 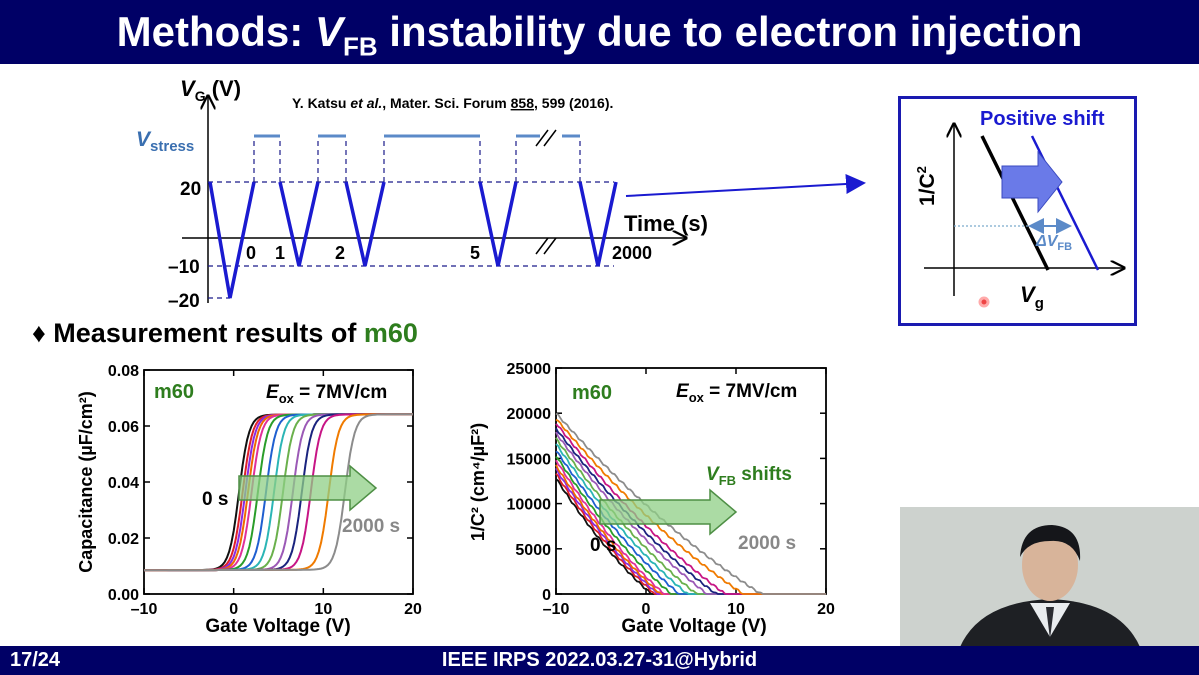 What do you see at coordinates (529, 505) in the screenshot?
I see `mott-ytick-label: 10000` at bounding box center [529, 505].